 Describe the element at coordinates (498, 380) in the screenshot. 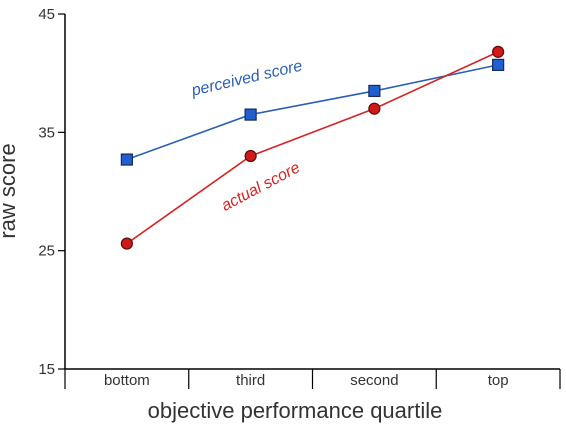

I see `x-tick-label: top` at that location.